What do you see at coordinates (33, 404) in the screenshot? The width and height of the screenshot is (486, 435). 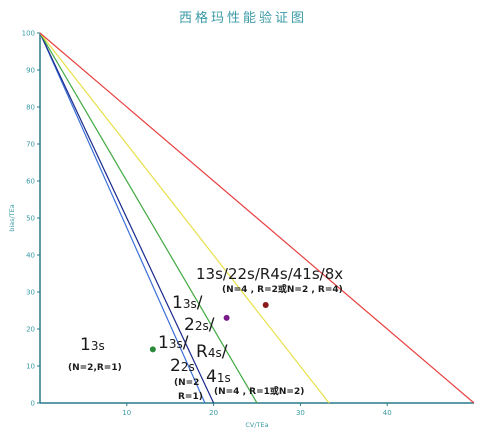 I see `y-tick-label: 0` at bounding box center [33, 404].